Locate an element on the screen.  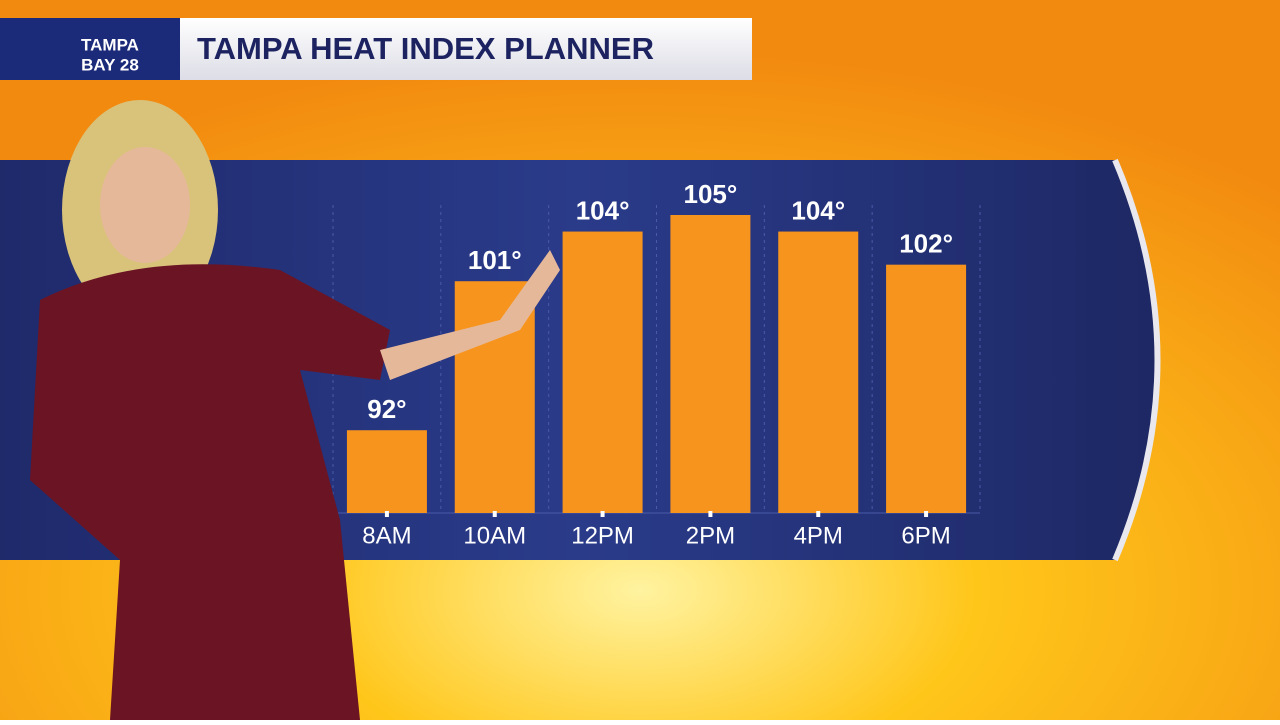
x-tick-label: 12PM is located at coordinates (602, 535).